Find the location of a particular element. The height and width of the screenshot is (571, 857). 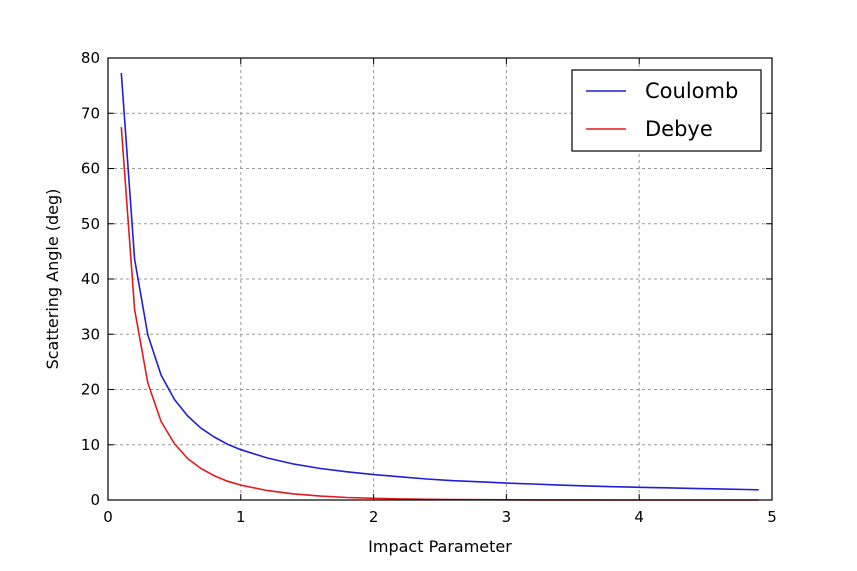

x-tick-label: 3 is located at coordinates (507, 517).